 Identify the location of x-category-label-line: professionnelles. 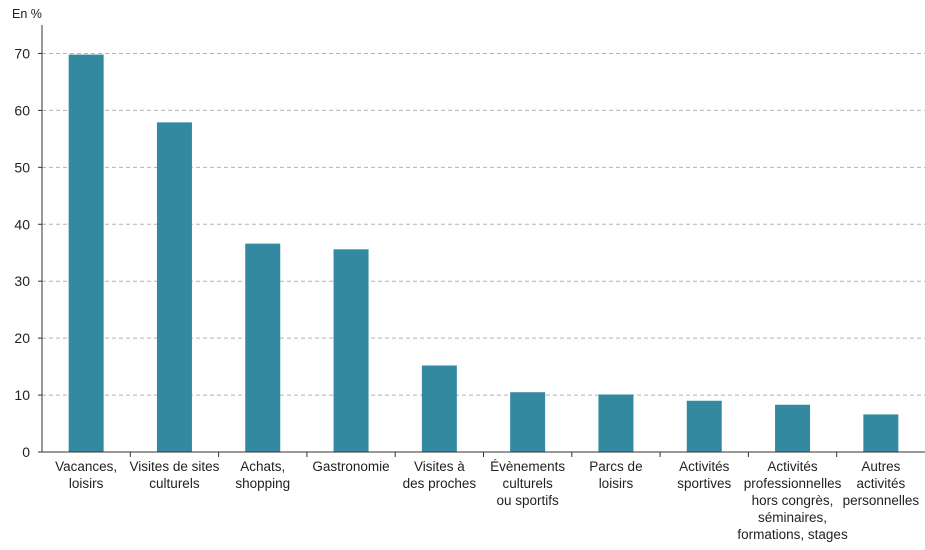
(793, 483).